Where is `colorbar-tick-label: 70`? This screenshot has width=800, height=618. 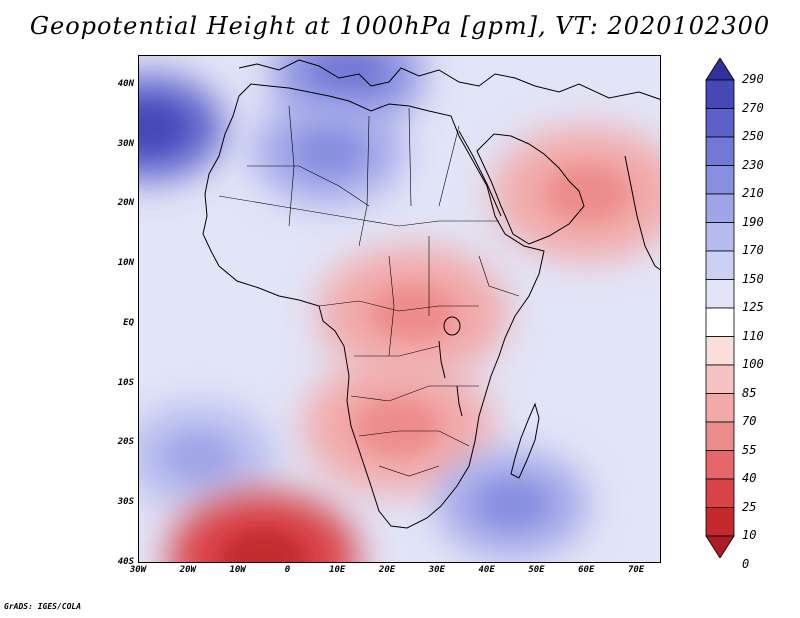 colorbar-tick-label: 70 is located at coordinates (749, 421).